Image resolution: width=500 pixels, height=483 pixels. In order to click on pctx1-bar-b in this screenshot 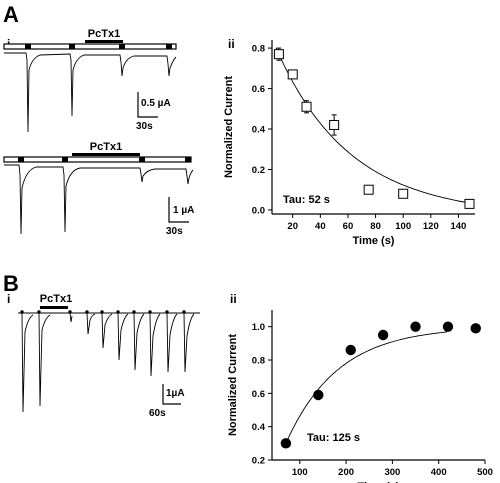, I will do `click(54, 307)`.